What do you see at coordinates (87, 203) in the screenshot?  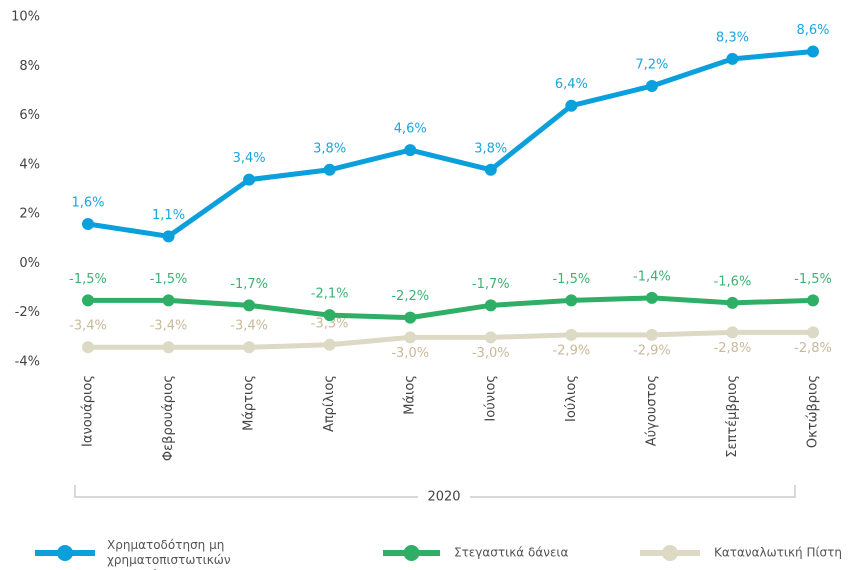 I see `data-label: 1,6%` at bounding box center [87, 203].